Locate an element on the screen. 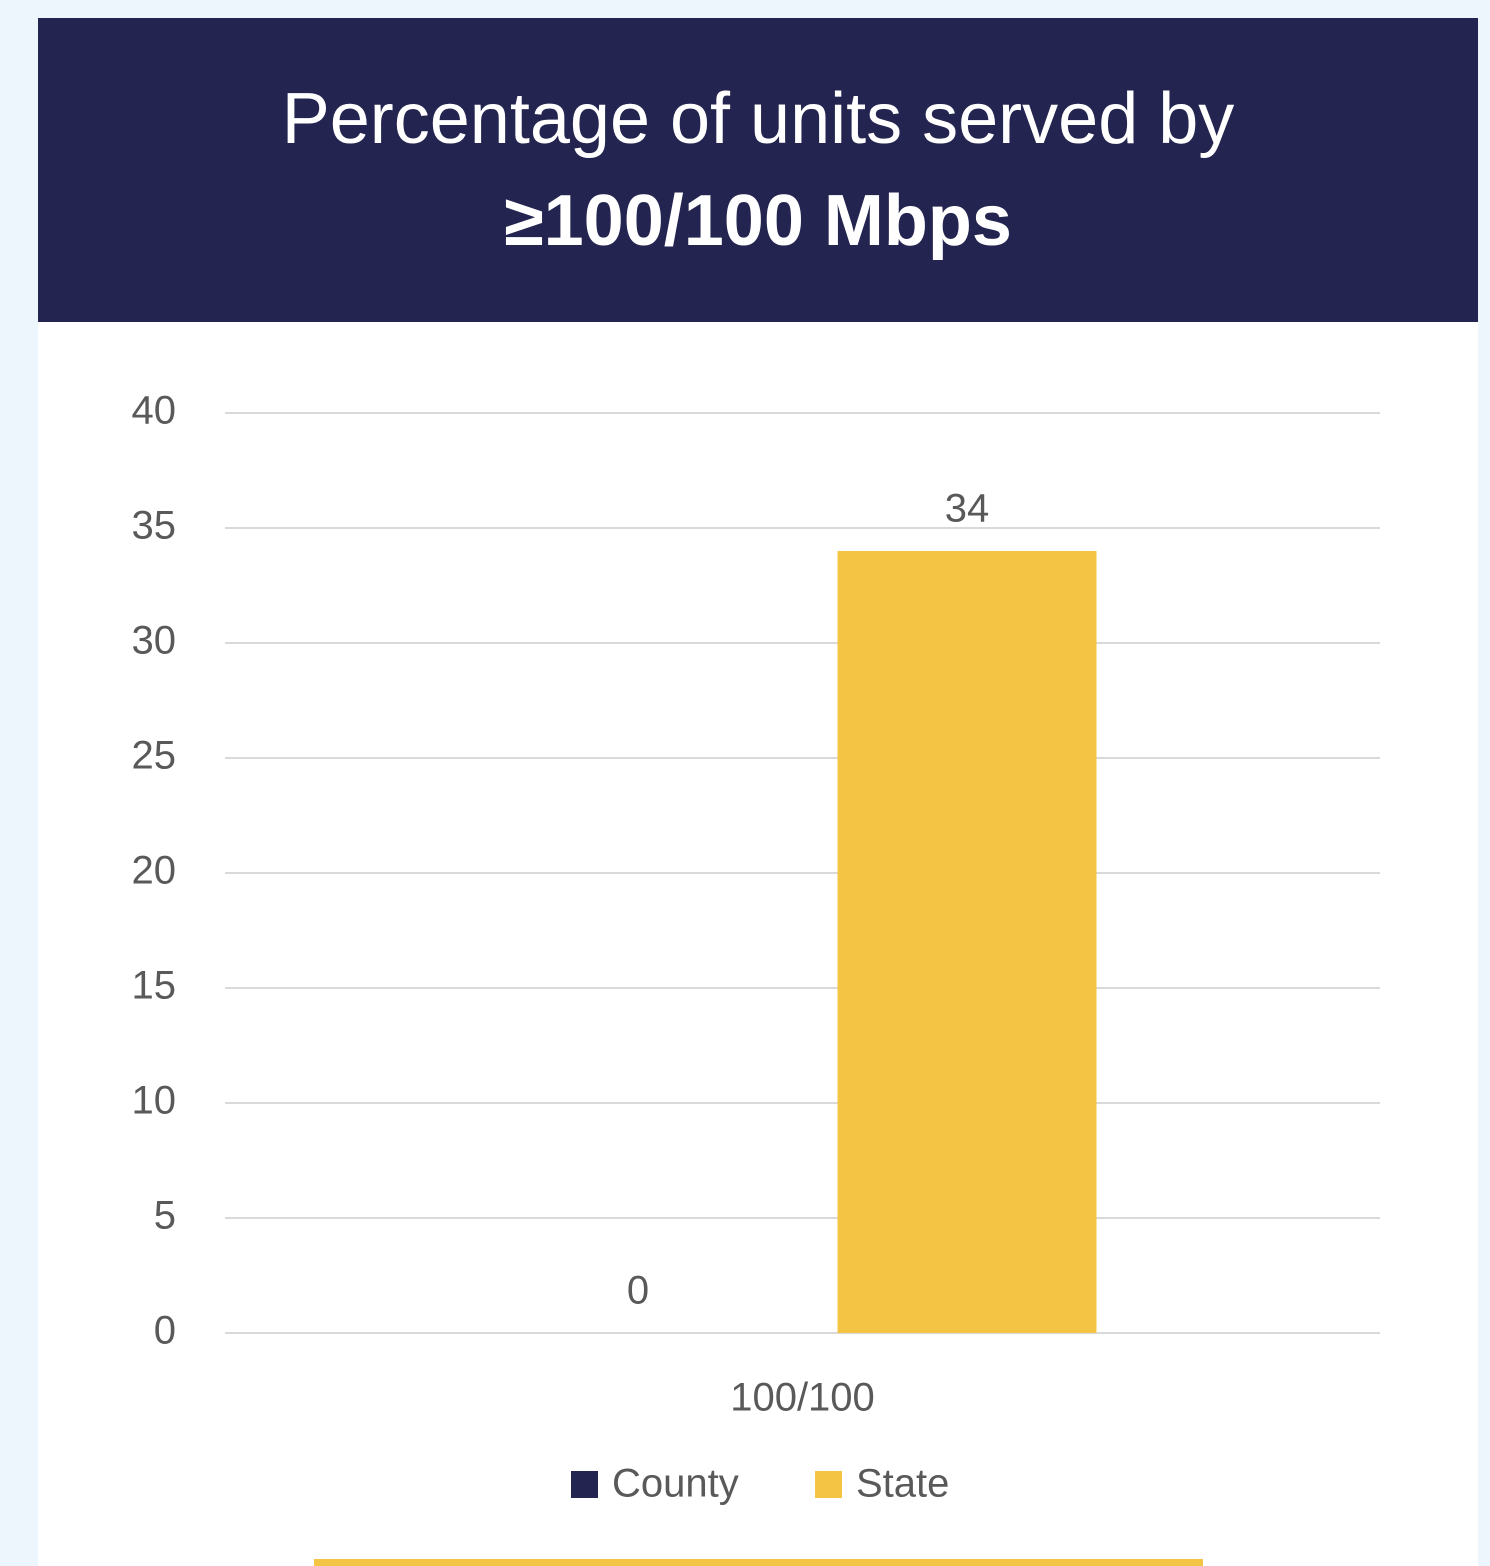 The height and width of the screenshot is (1566, 1490). legend-label: County is located at coordinates (675, 1484).